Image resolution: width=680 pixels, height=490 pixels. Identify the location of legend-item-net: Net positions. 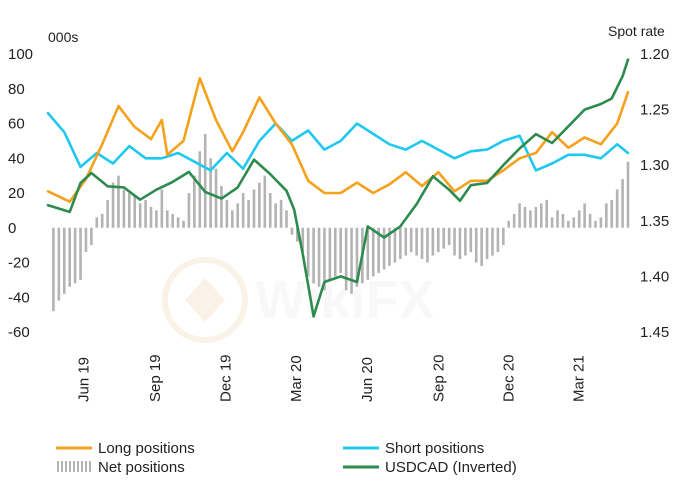
(121, 467).